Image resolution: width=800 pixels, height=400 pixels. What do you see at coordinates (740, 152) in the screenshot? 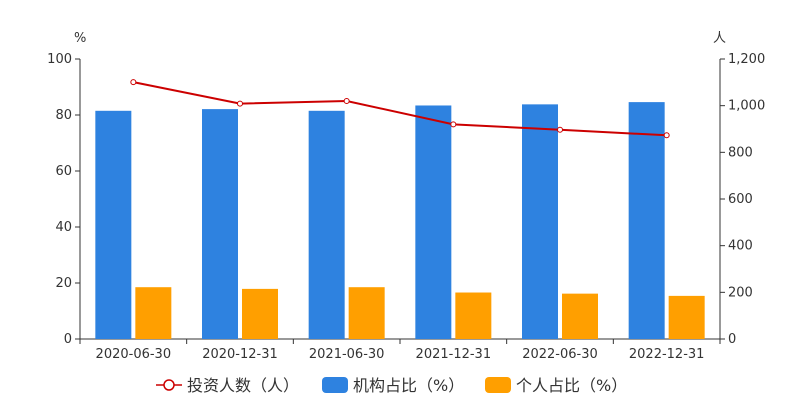
I see `right-tick-label: 800` at bounding box center [740, 152].